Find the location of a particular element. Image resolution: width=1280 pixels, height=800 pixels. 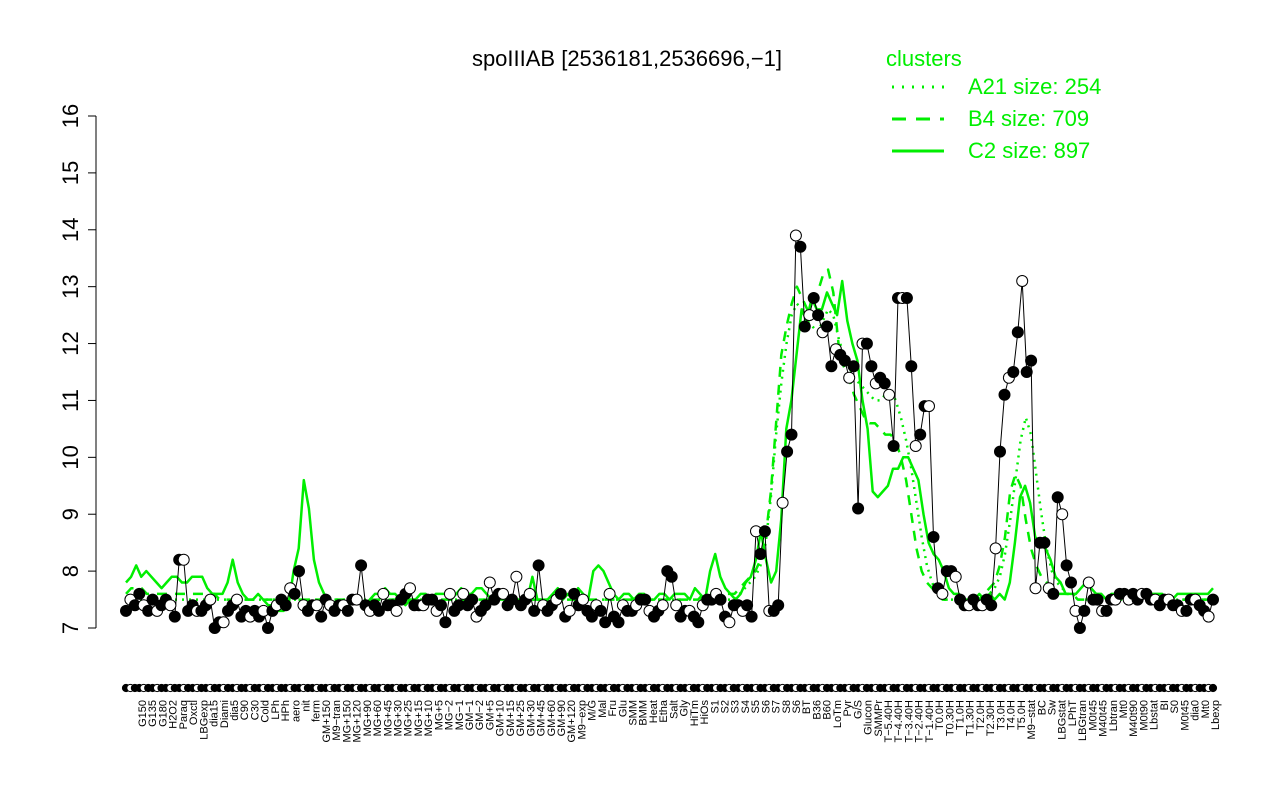

y-tick-label: 10 is located at coordinates (70, 457).